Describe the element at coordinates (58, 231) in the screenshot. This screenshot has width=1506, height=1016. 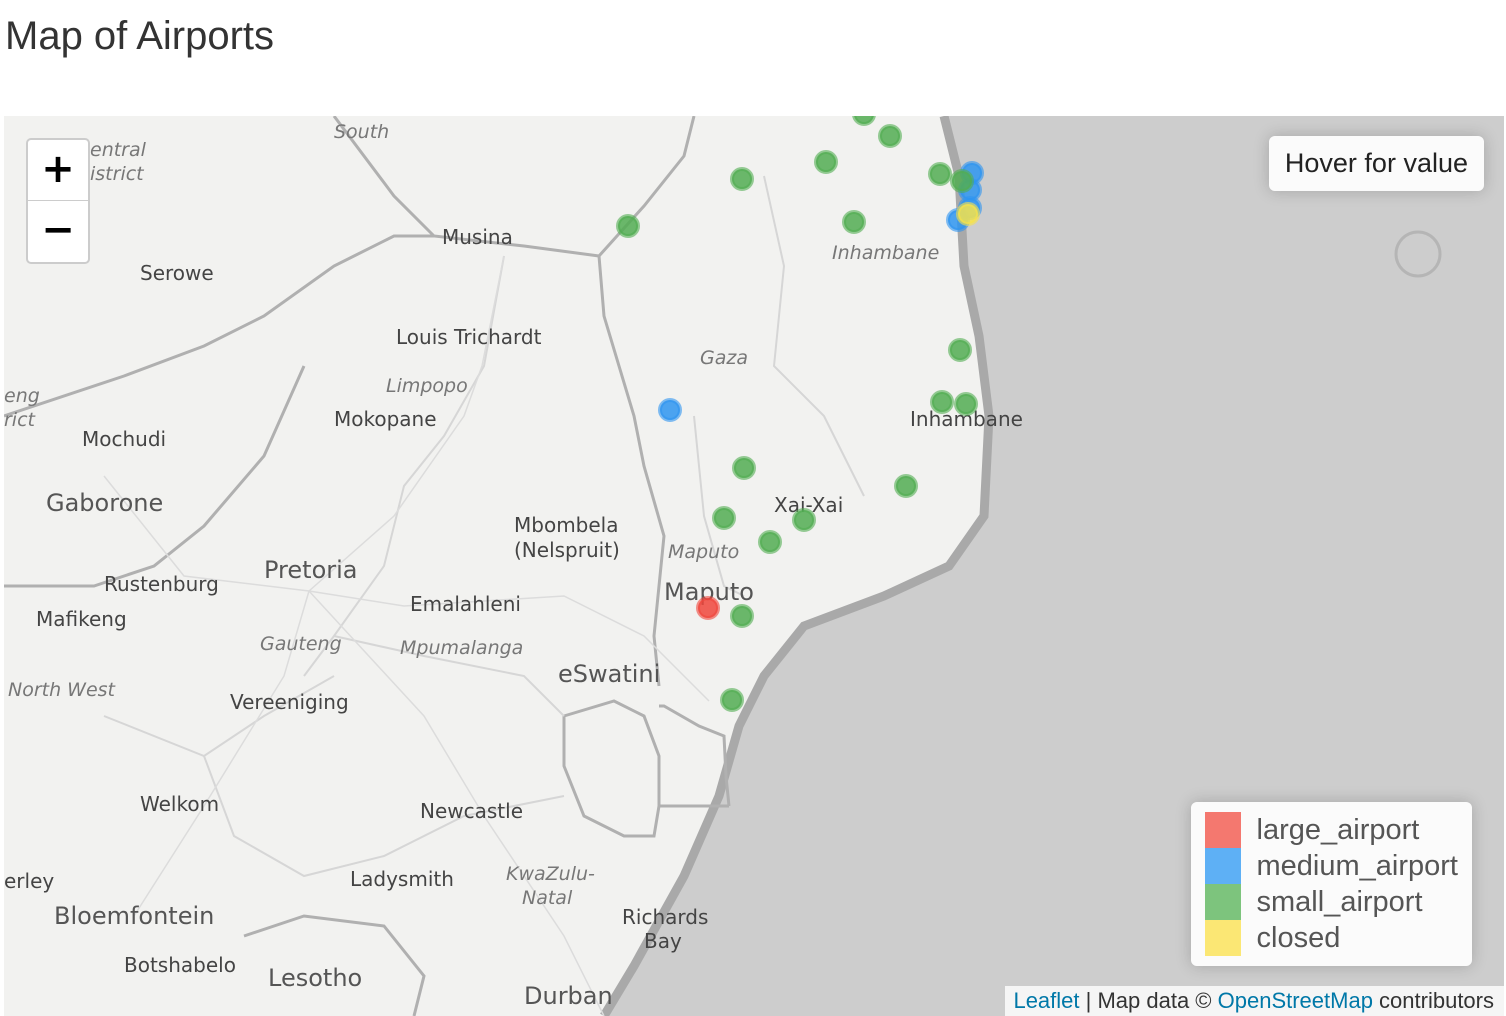
I see `zoom-out-button: −` at that location.